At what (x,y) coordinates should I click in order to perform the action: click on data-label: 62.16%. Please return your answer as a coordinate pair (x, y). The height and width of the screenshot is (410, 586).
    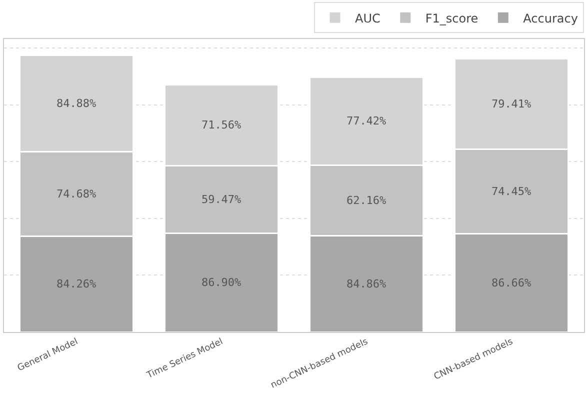
    Looking at the image, I should click on (366, 200).